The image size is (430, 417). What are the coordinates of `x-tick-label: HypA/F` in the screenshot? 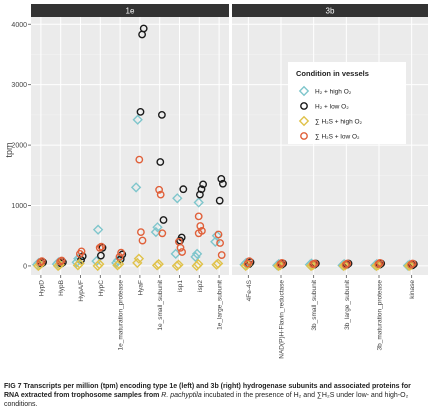 It's located at (81, 291).